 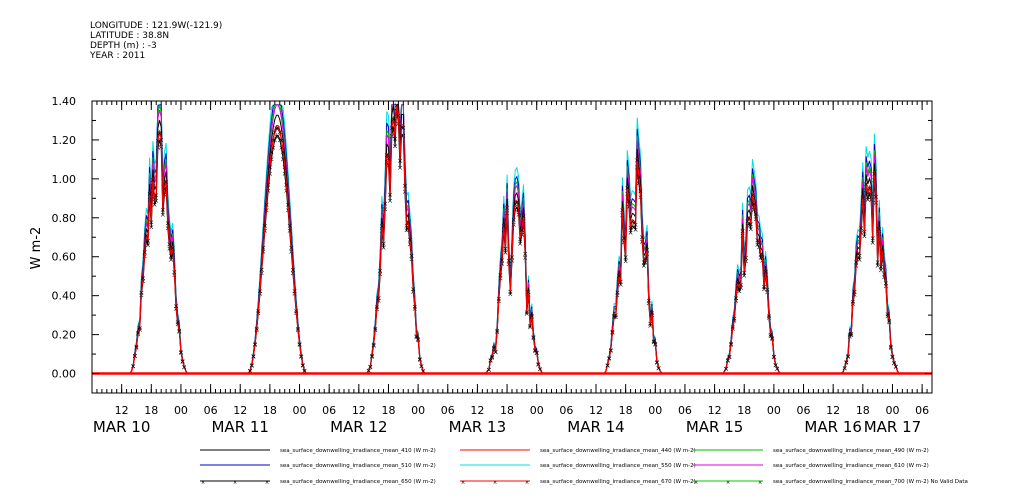 I want to click on x-tick-label: 00, so click(x=300, y=410).